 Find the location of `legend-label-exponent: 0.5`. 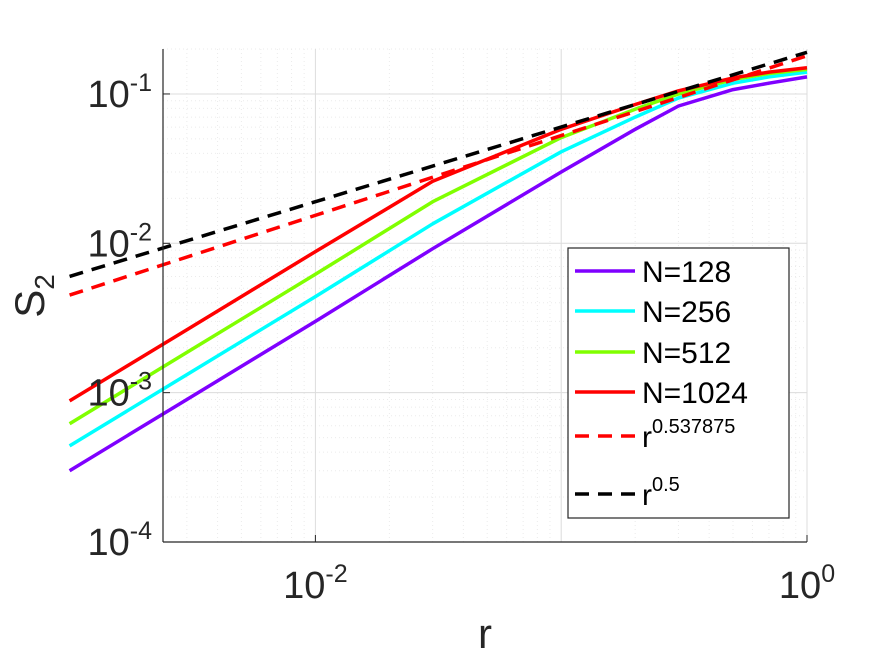

legend-label-exponent: 0.5 is located at coordinates (666, 485).